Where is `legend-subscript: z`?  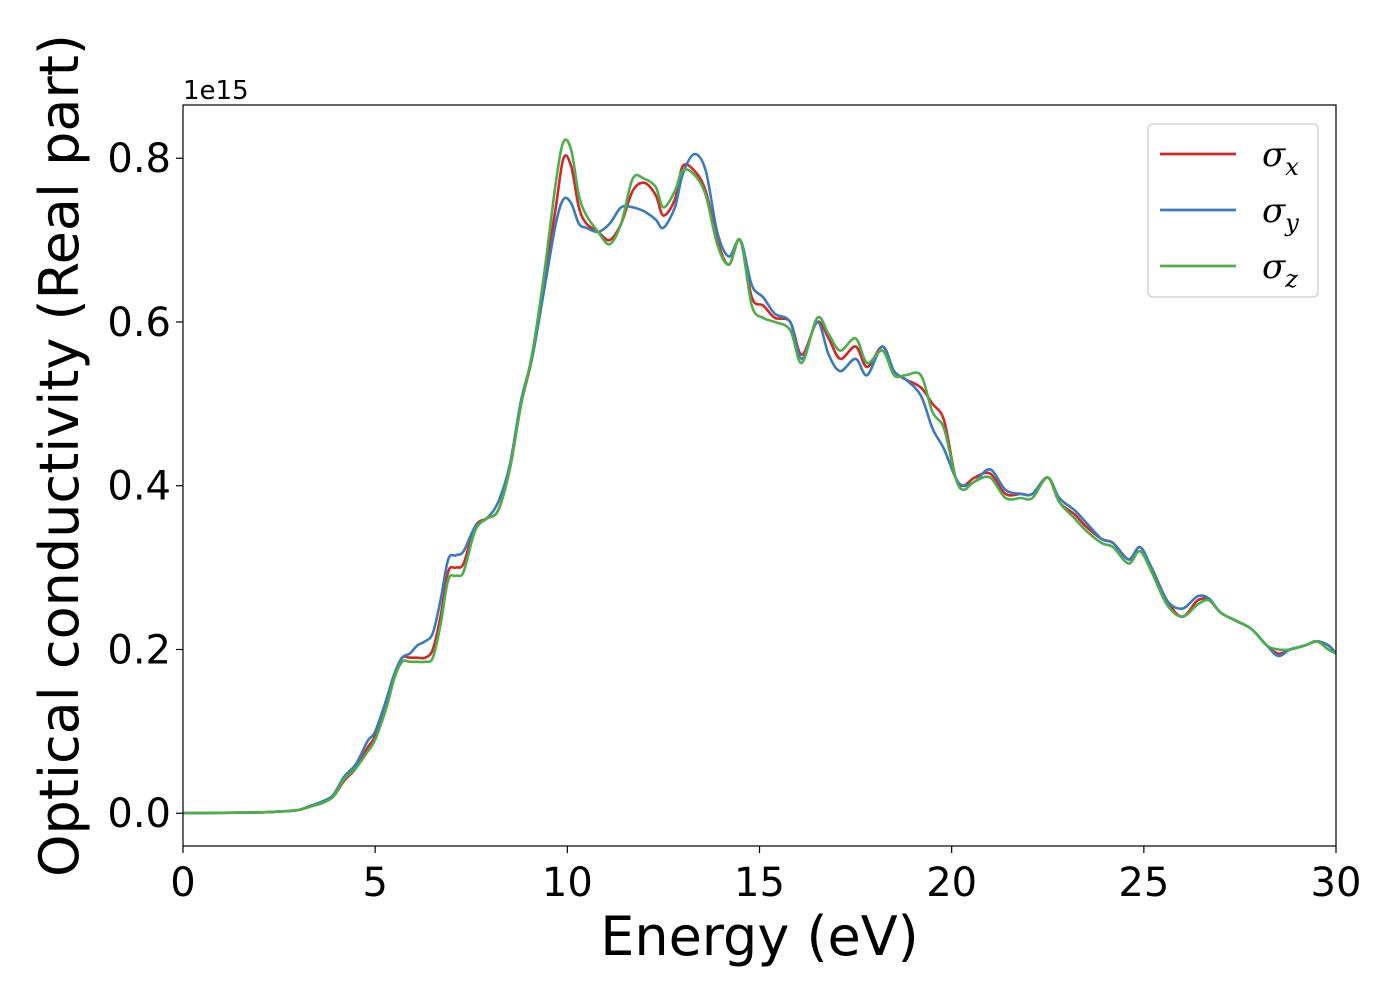
legend-subscript: z is located at coordinates (1291, 279).